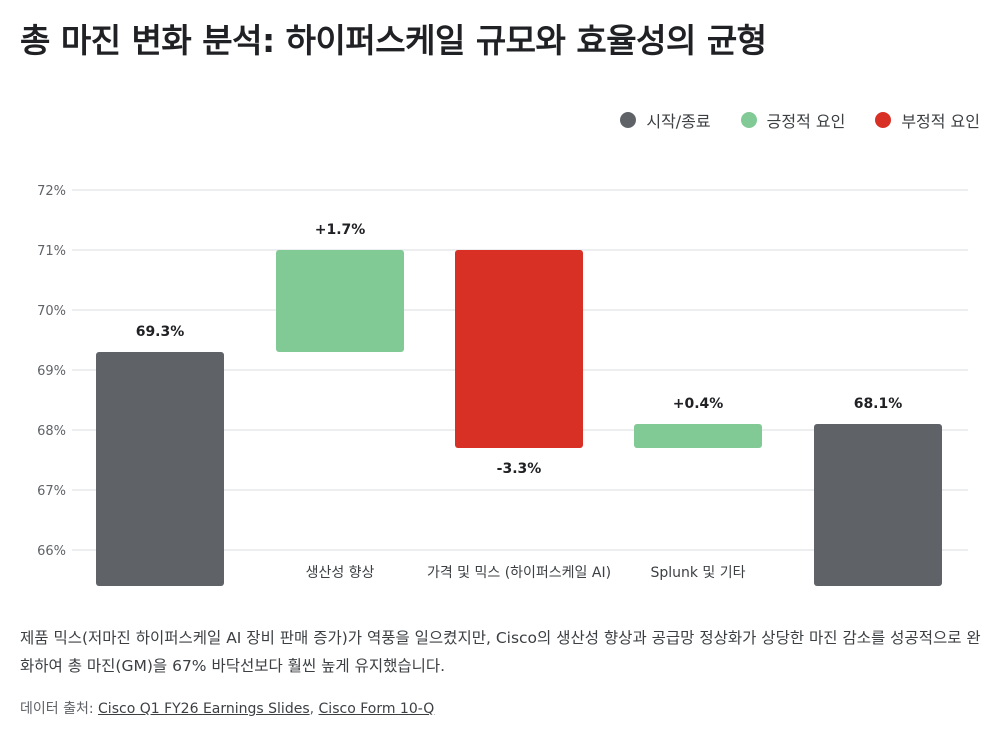  Describe the element at coordinates (519, 349) in the screenshot. I see `bar-negative` at that location.